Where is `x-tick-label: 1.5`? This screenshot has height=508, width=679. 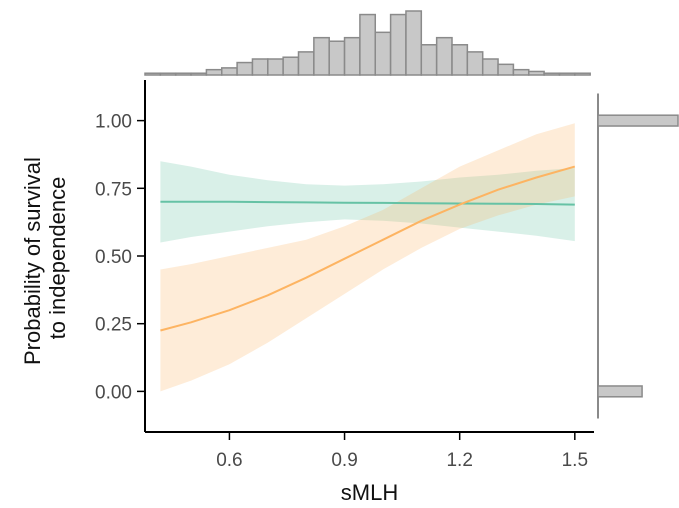
x-tick-label: 1.5 is located at coordinates (575, 460).